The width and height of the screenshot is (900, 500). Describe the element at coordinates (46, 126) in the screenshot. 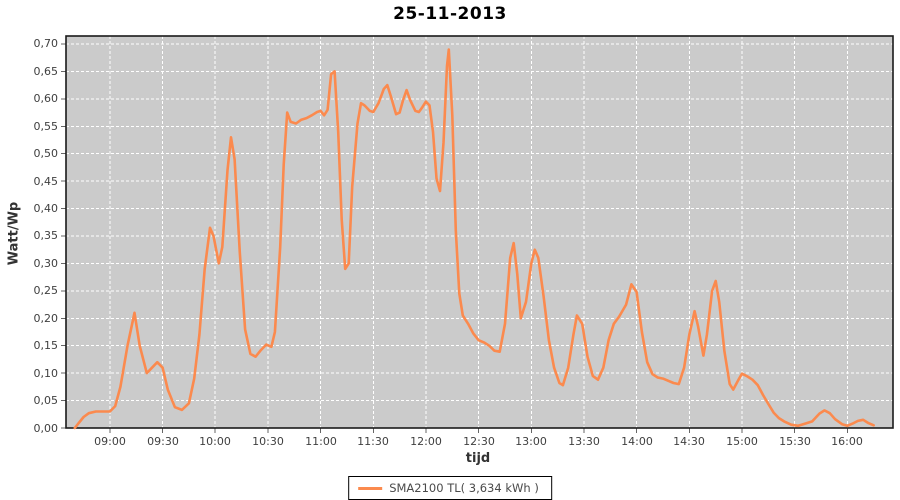

I see `y-tick-label: 0,55` at that location.